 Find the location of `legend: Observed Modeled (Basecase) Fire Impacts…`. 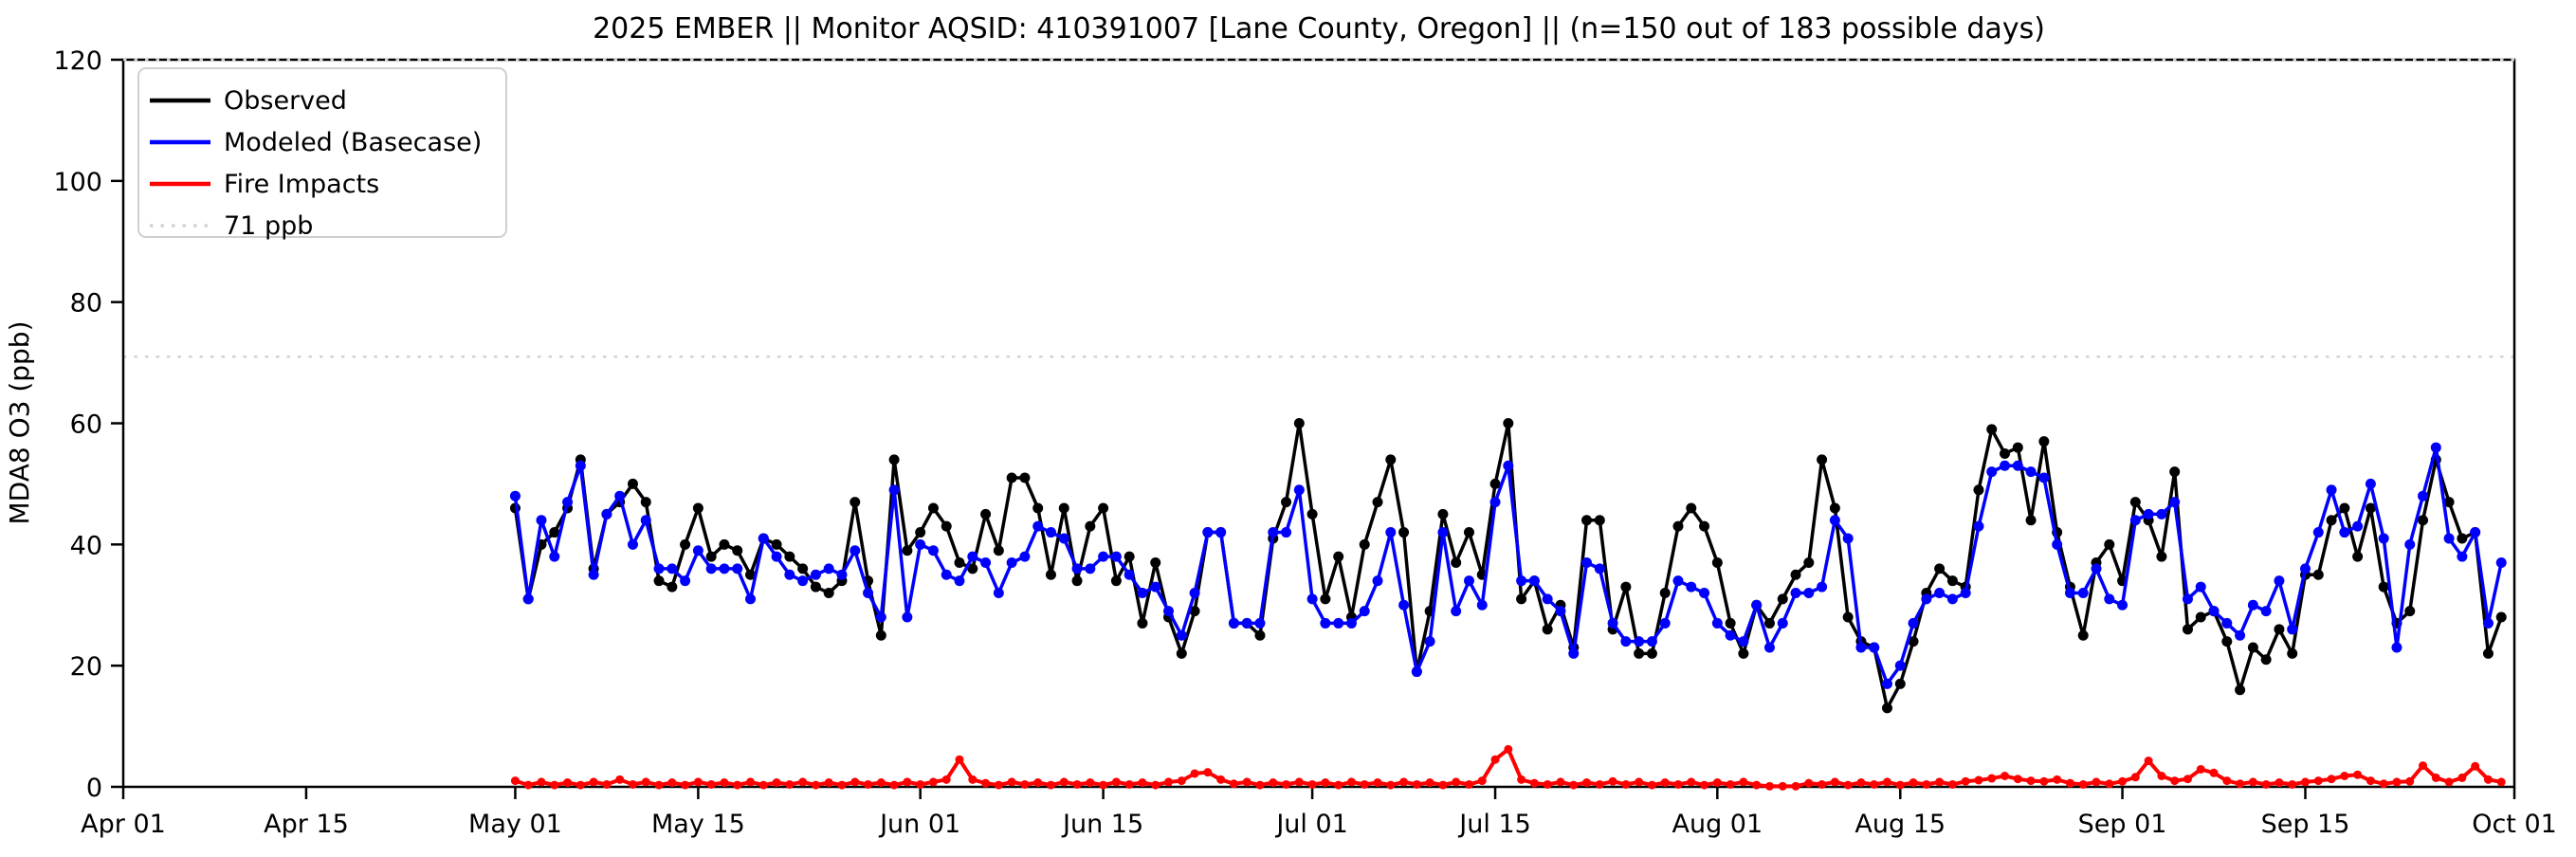

legend: Observed Modeled (Basecase) Fire Impacts… is located at coordinates (322, 154).